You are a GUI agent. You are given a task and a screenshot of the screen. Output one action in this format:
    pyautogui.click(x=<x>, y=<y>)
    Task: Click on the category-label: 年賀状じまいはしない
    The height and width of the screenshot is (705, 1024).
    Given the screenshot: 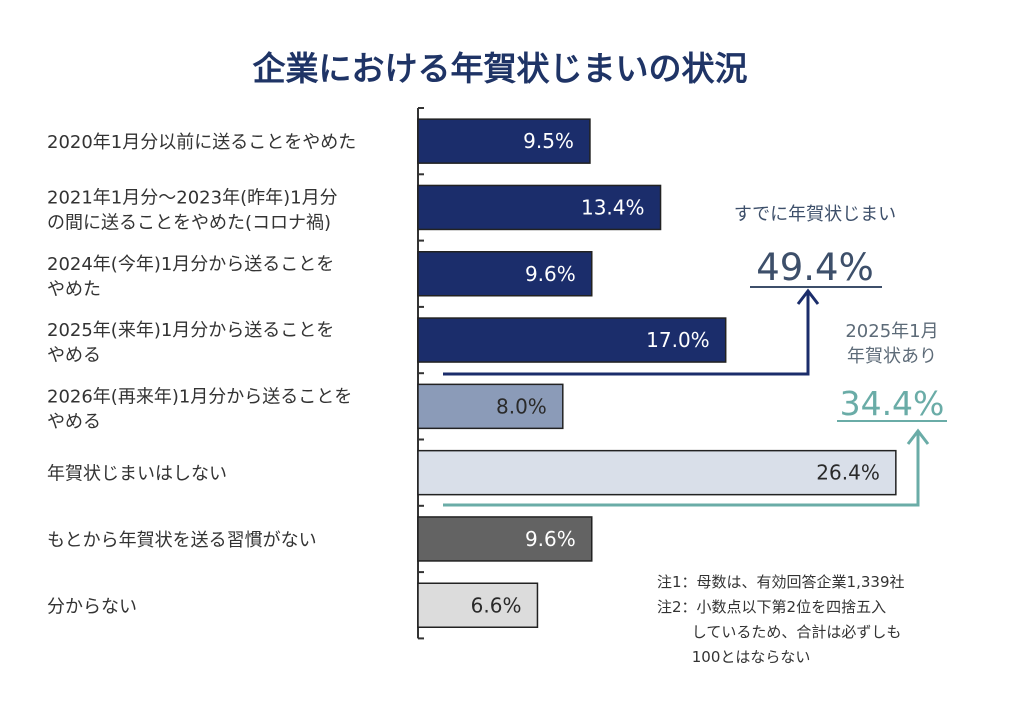 What is the action you would take?
    pyautogui.click(x=137, y=474)
    